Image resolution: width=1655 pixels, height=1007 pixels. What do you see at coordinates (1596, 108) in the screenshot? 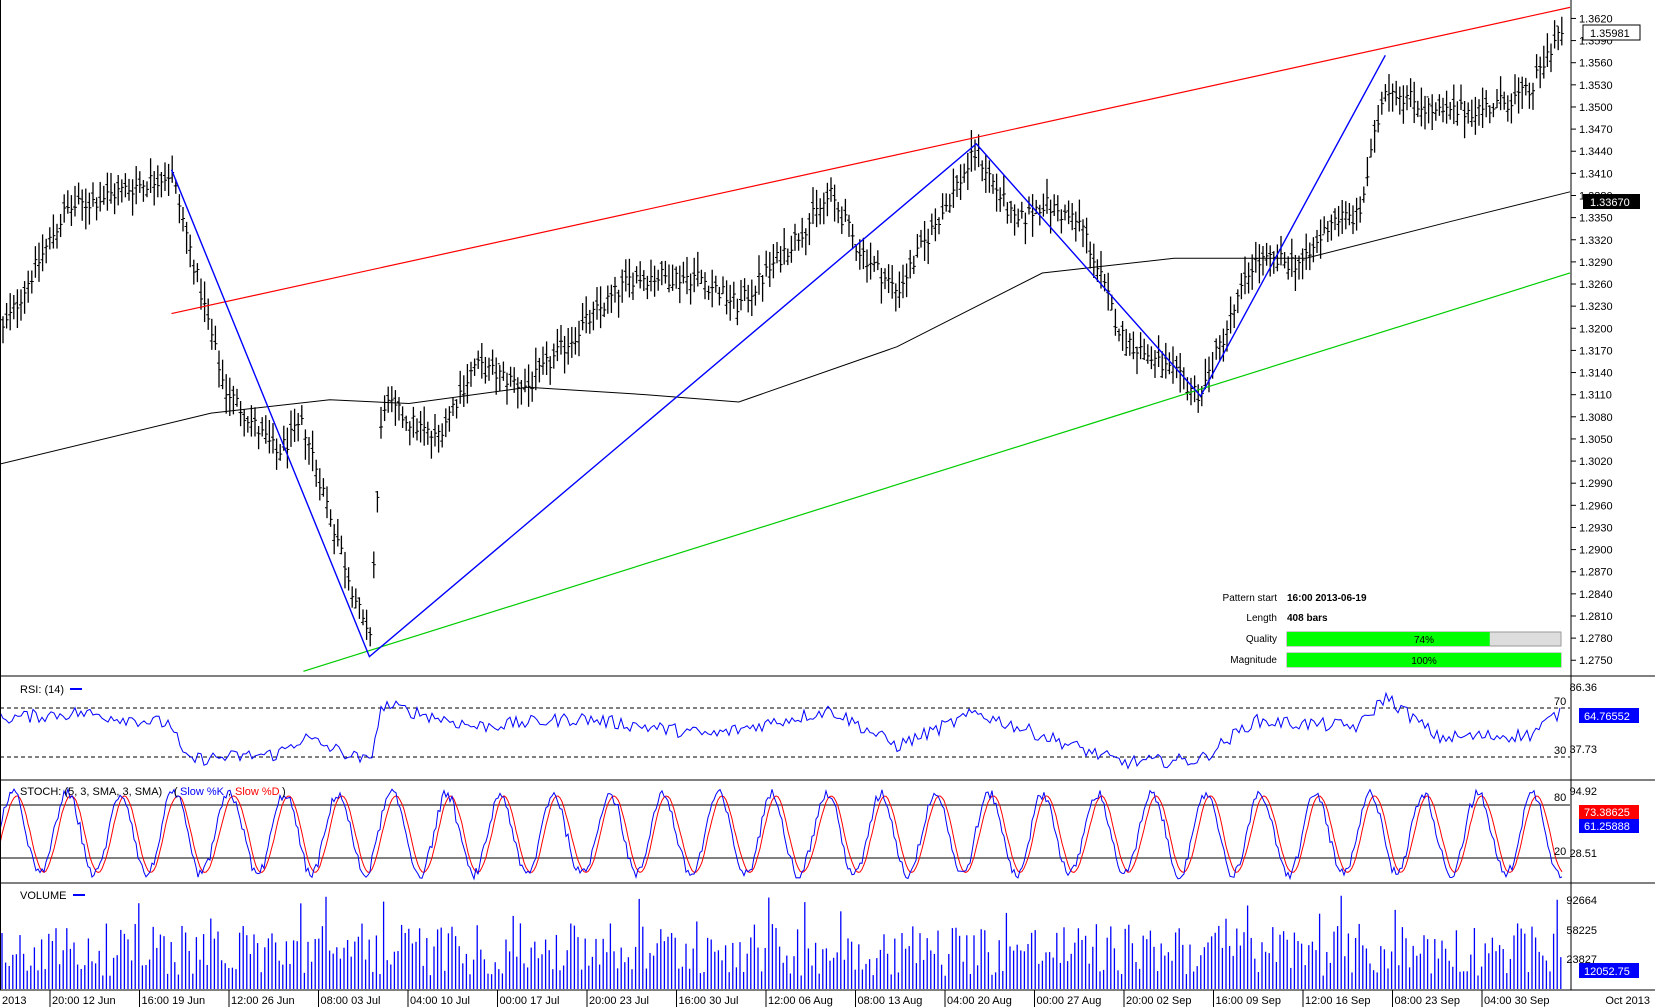
I see `price-tick-label: 1.3500` at bounding box center [1596, 108].